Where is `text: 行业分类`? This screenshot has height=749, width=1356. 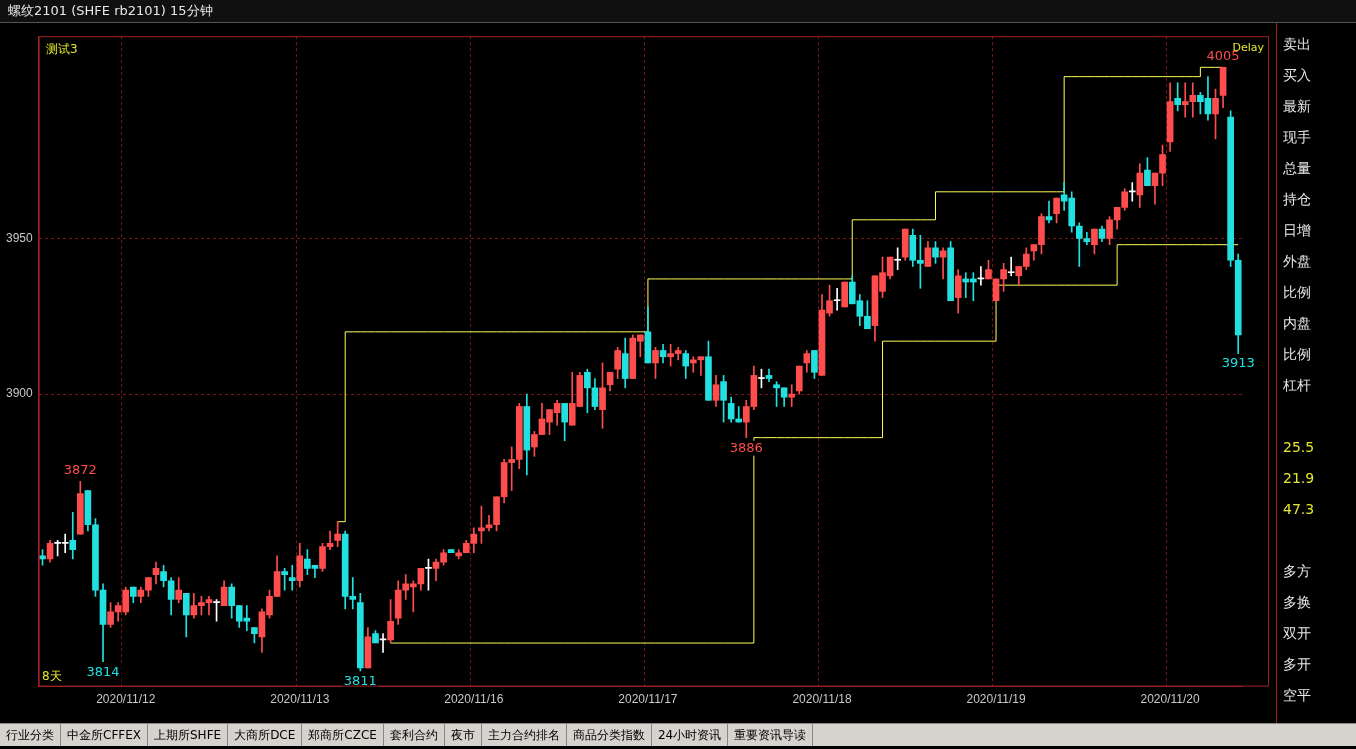
text: 行业分类 is located at coordinates (30, 735).